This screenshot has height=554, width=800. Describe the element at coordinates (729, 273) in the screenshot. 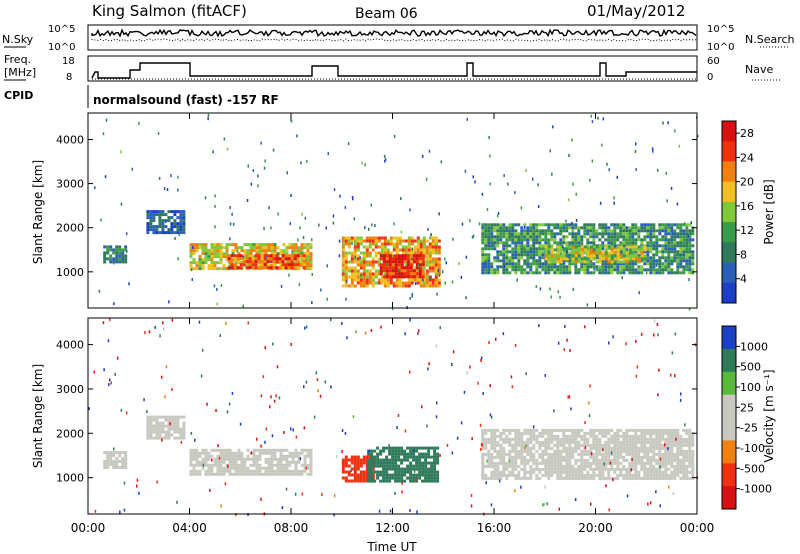

I see `colorbar-segment` at that location.